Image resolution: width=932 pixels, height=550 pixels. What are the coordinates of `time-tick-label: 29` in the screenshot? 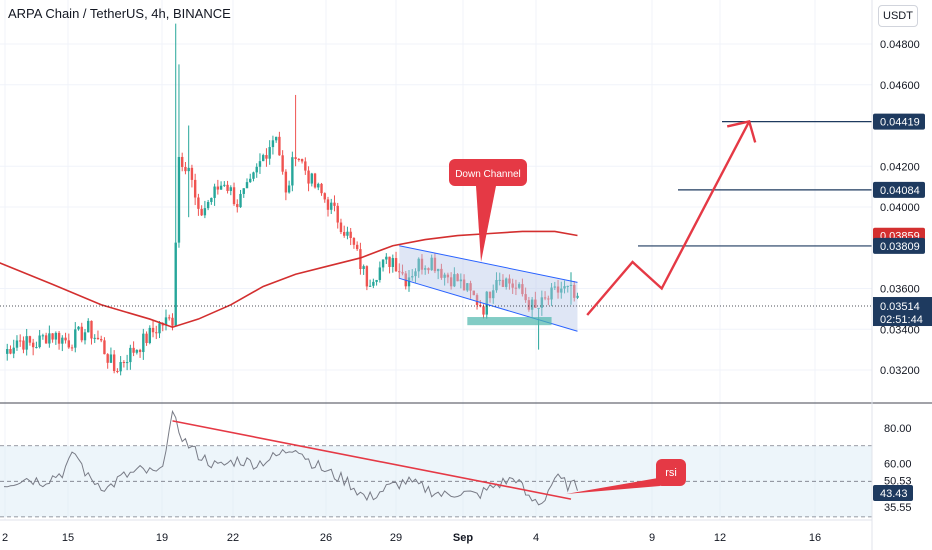 It's located at (396, 538).